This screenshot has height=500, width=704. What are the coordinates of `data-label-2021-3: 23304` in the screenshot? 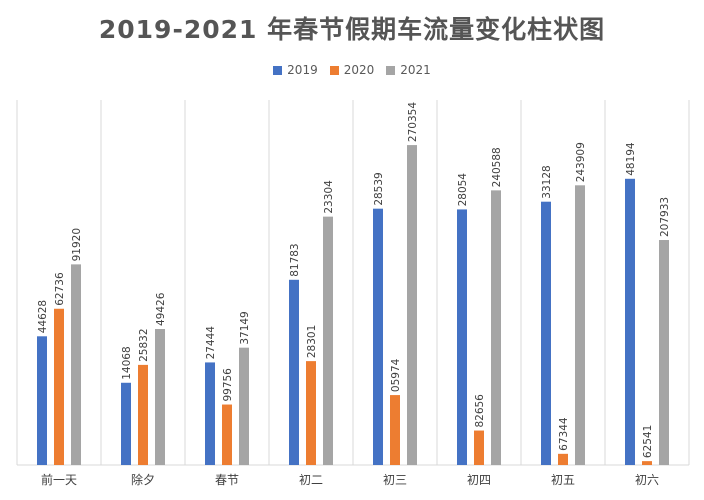 It's located at (329, 197).